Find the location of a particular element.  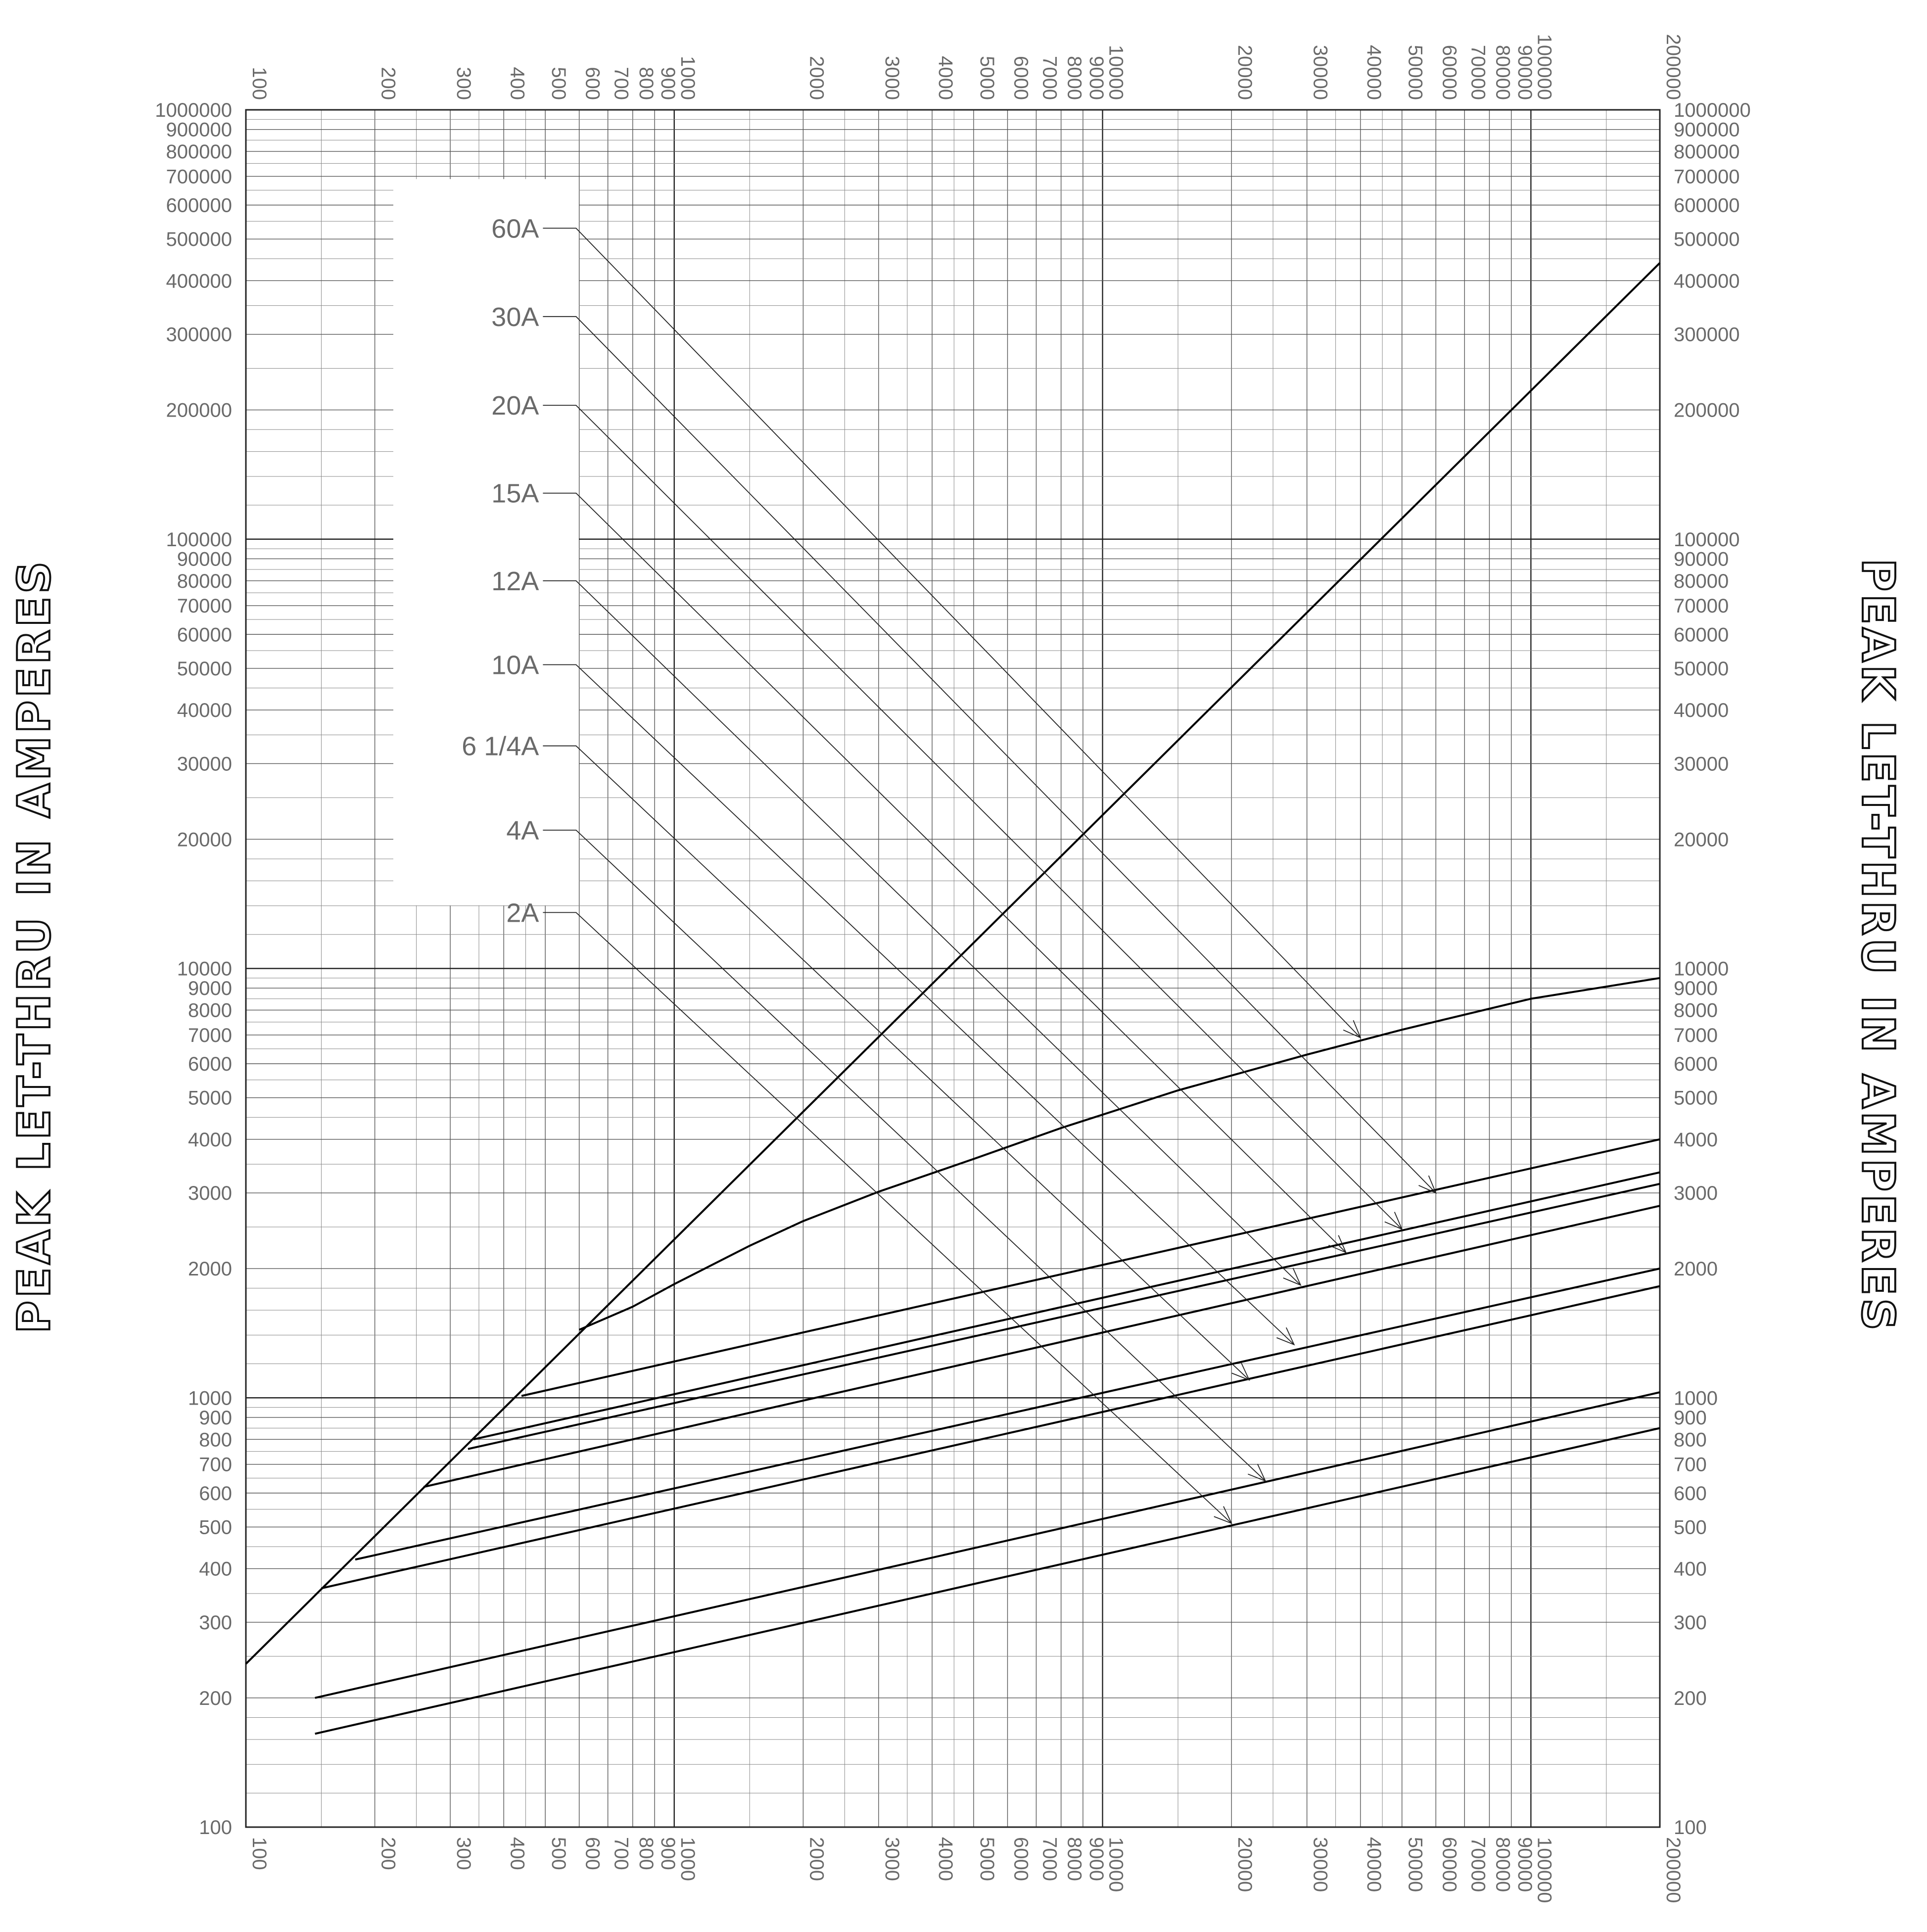

y-tick-label-right: 4000 is located at coordinates (1696, 1140).